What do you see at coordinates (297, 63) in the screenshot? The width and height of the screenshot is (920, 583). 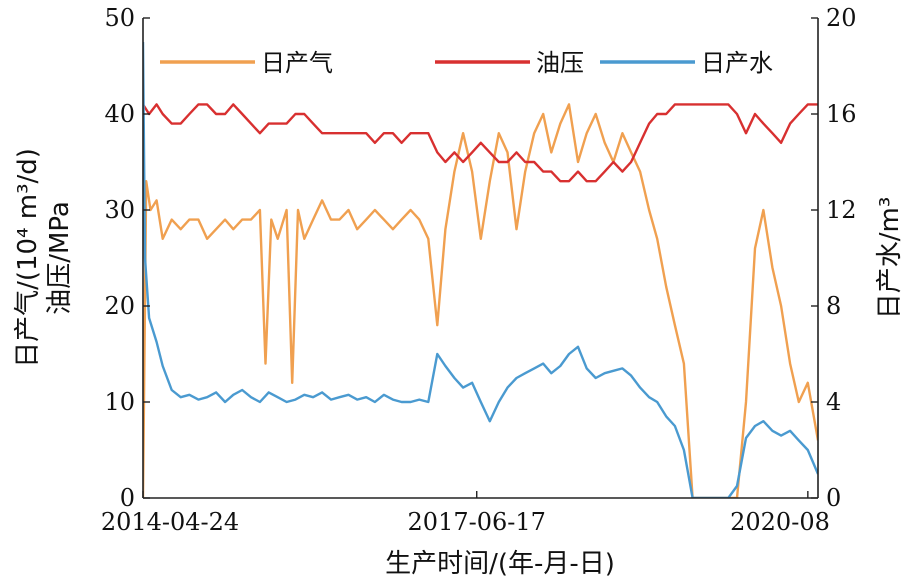 I see `legend-label: 日产气` at bounding box center [297, 63].